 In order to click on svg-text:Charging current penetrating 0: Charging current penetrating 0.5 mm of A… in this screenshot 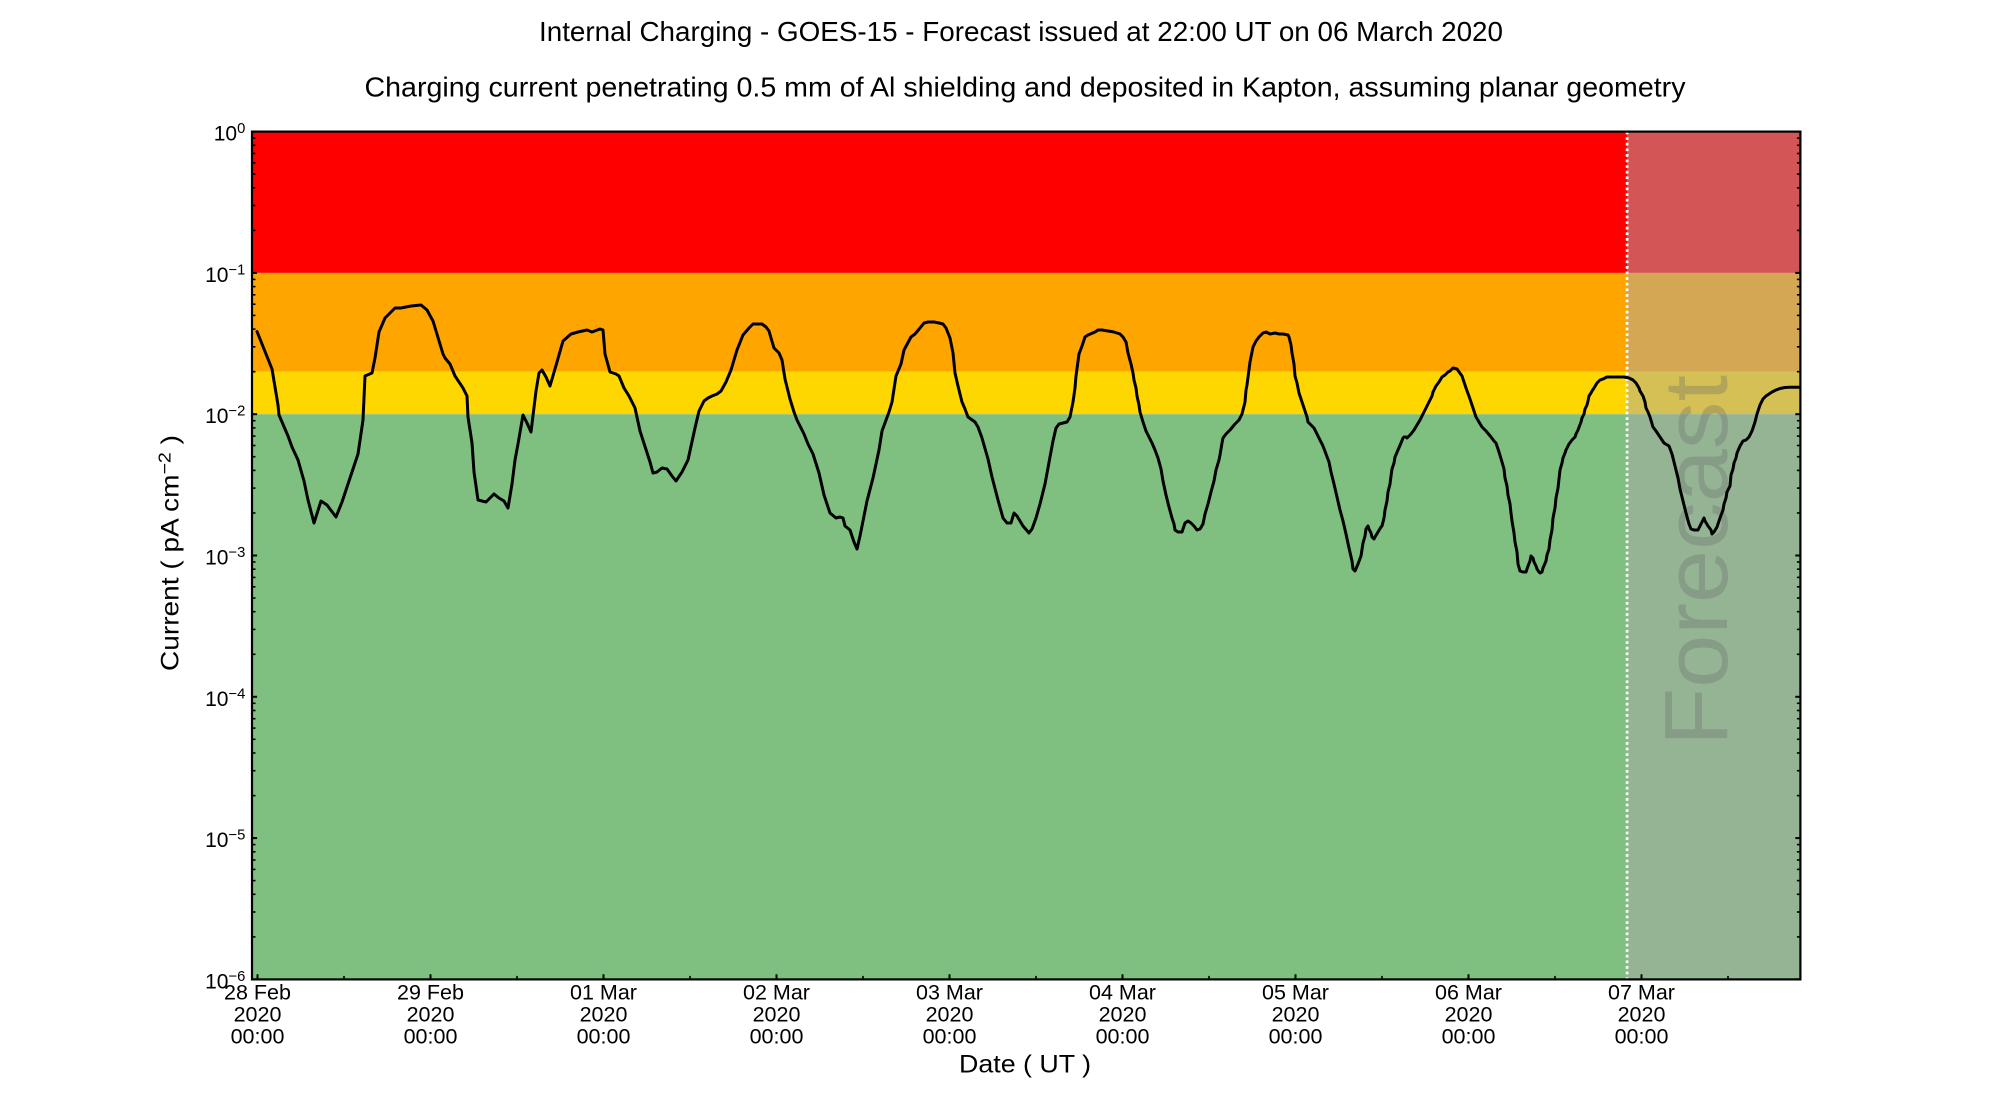, I will do `click(1025, 87)`.